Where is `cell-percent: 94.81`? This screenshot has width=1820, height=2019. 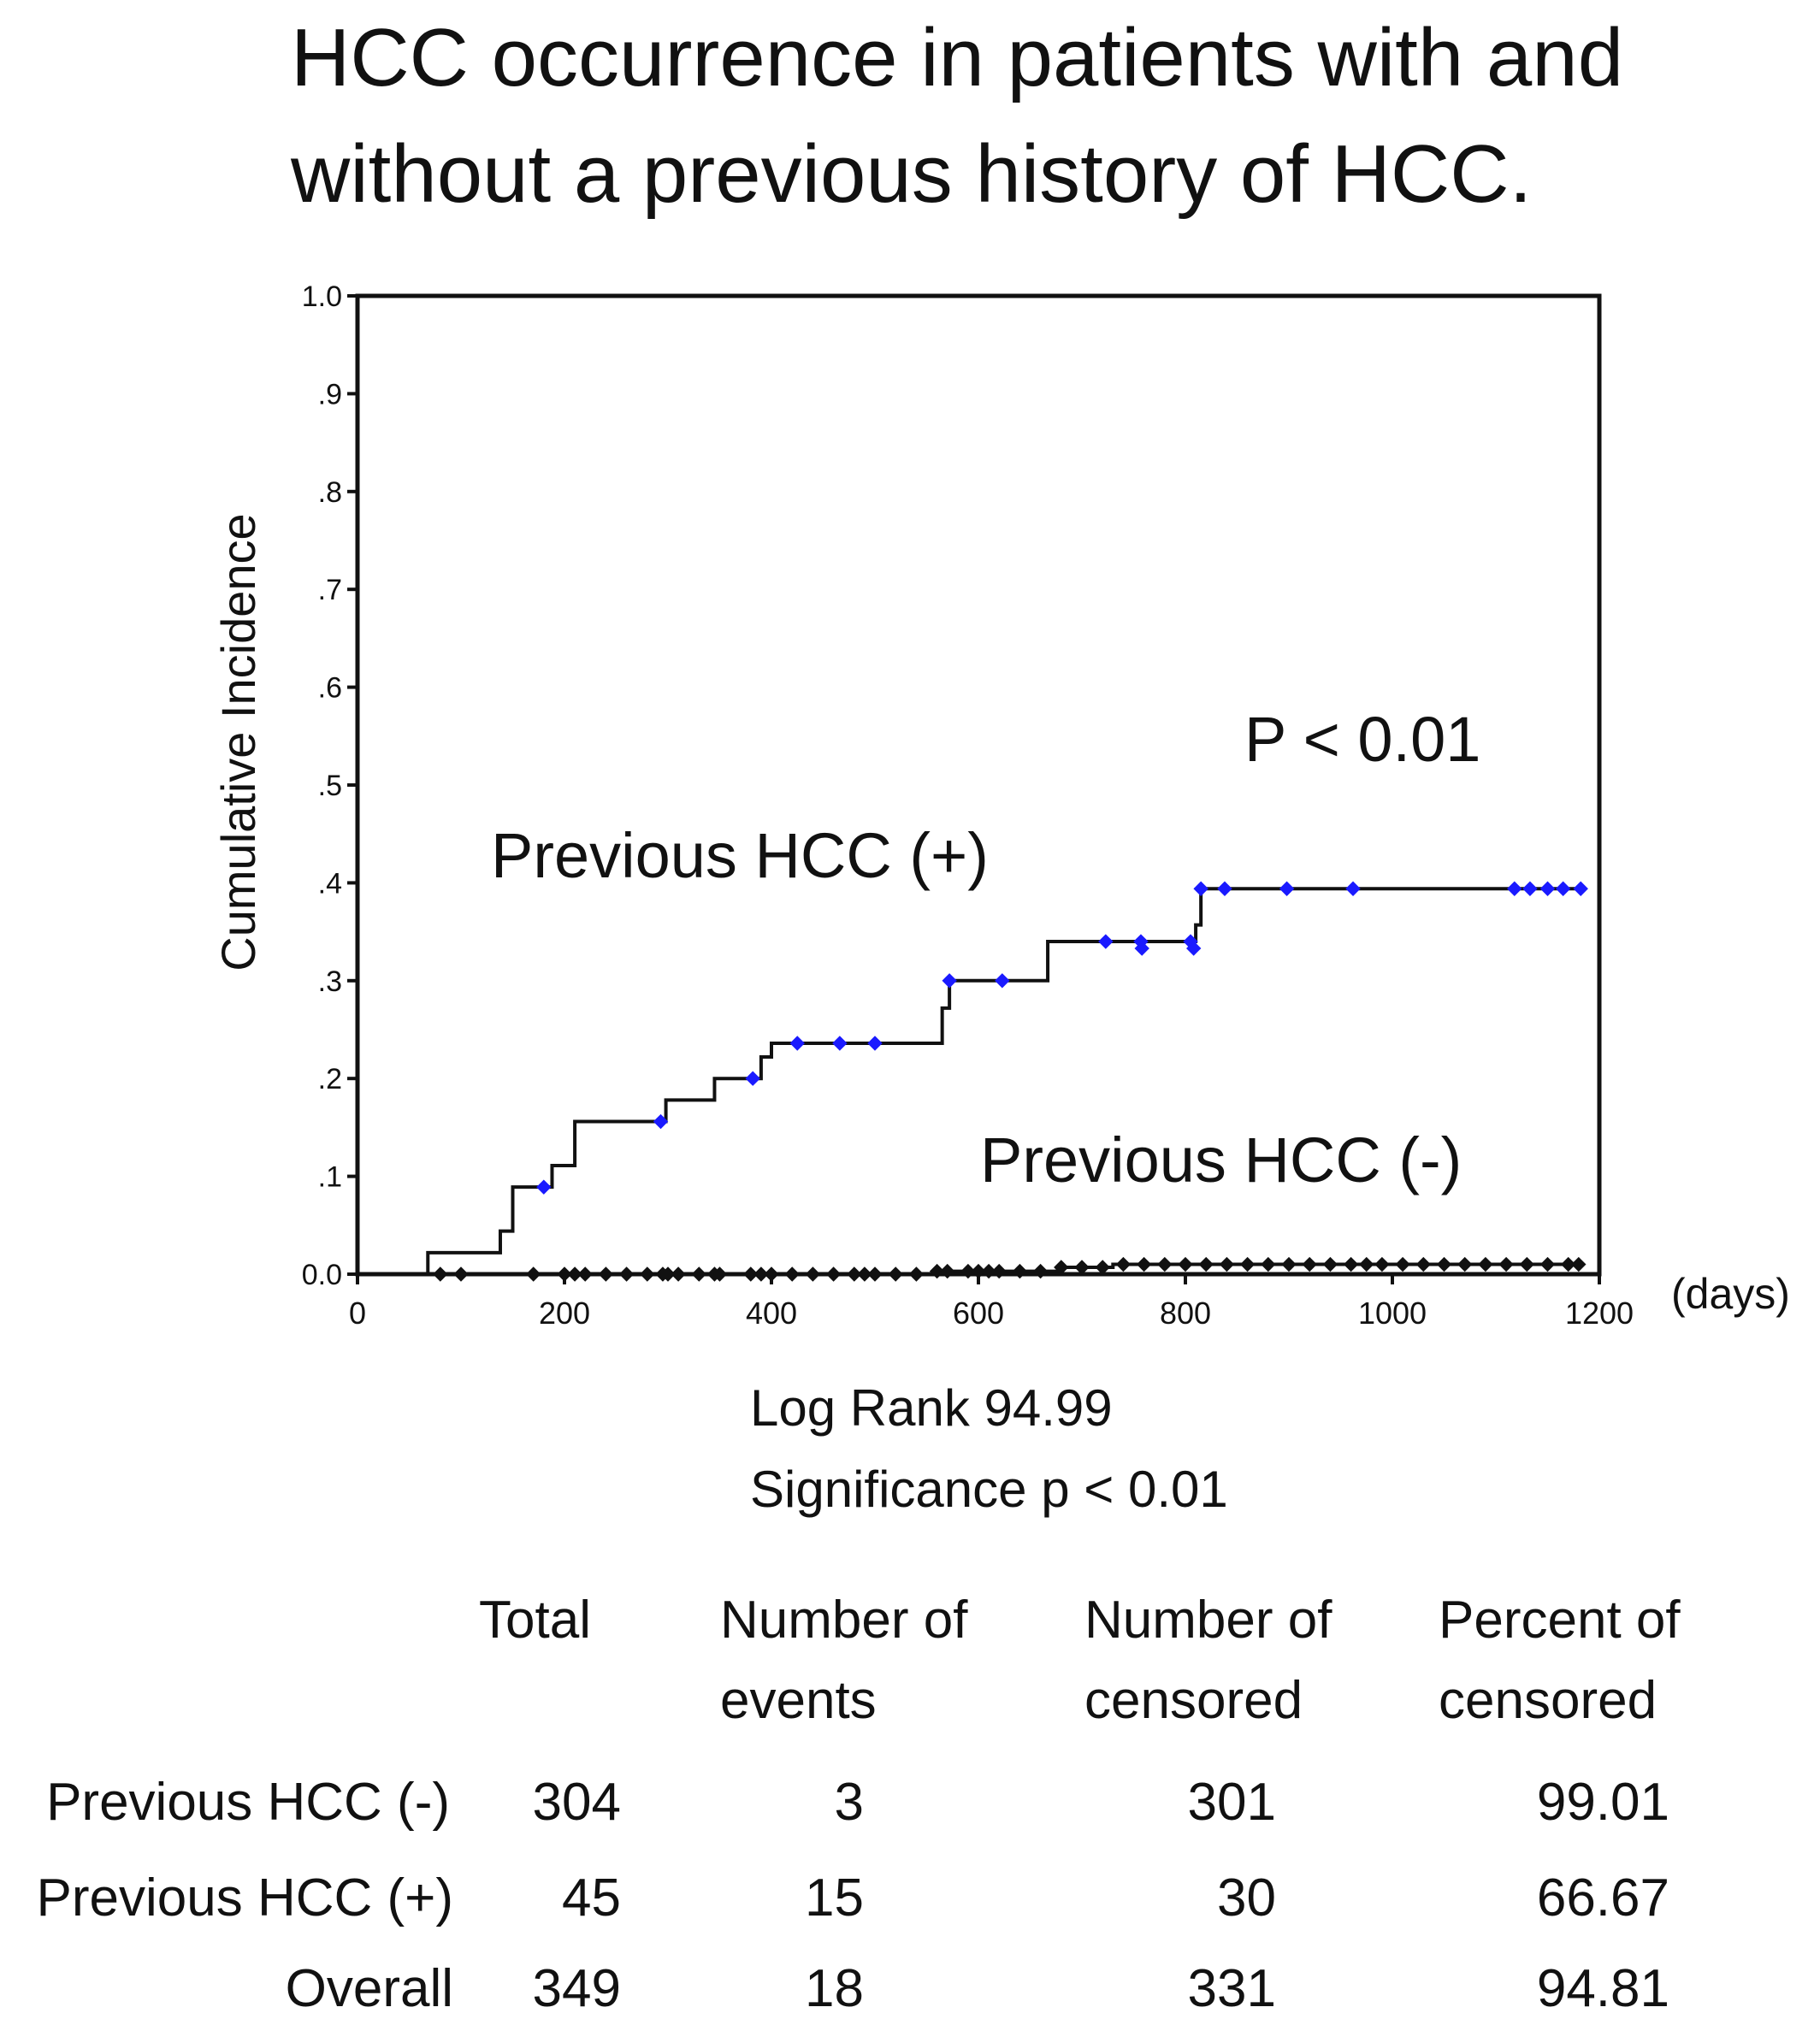 cell-percent: 94.81 is located at coordinates (1603, 1989).